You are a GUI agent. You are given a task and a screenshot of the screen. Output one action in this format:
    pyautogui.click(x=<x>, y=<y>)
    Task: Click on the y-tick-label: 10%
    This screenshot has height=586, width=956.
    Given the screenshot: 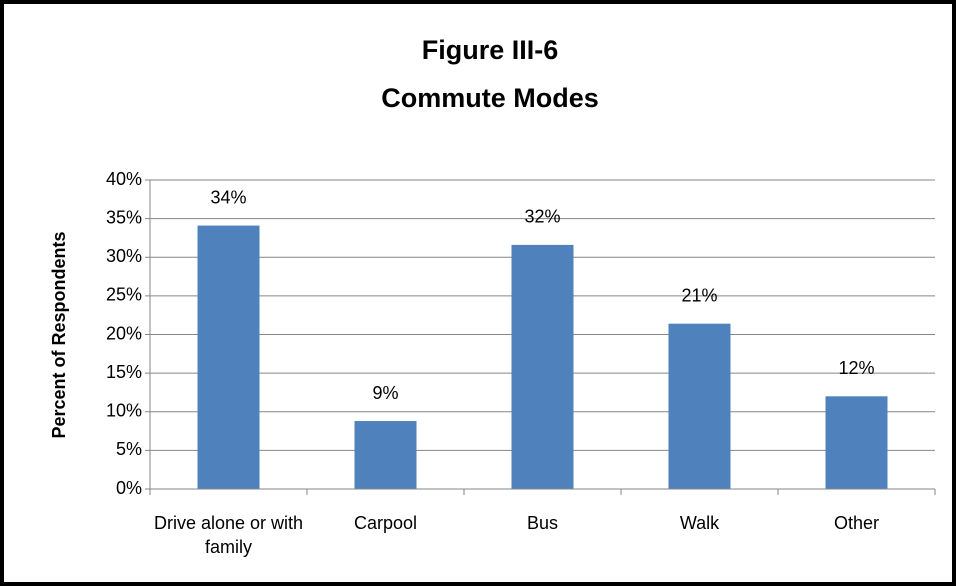 What is the action you would take?
    pyautogui.click(x=124, y=411)
    